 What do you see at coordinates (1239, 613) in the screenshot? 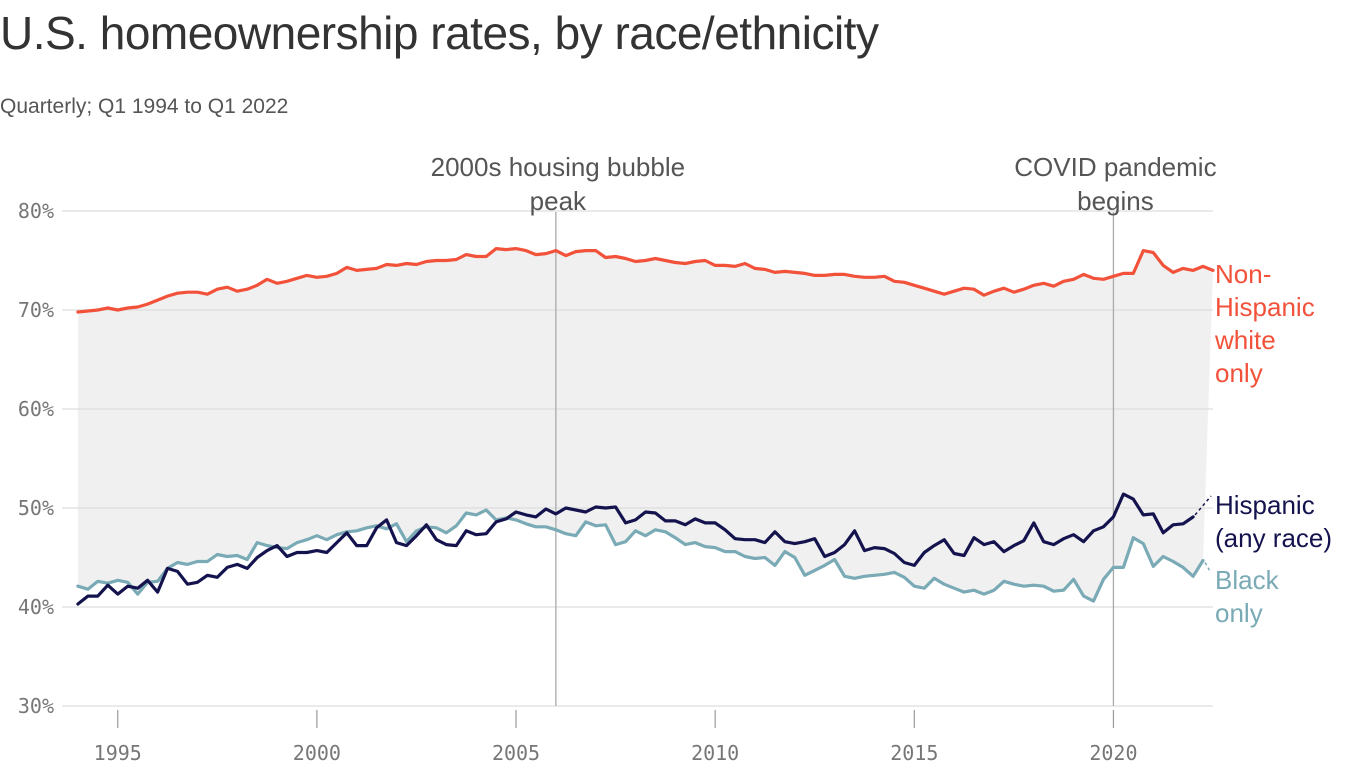
I see `series-label-black: only` at bounding box center [1239, 613].